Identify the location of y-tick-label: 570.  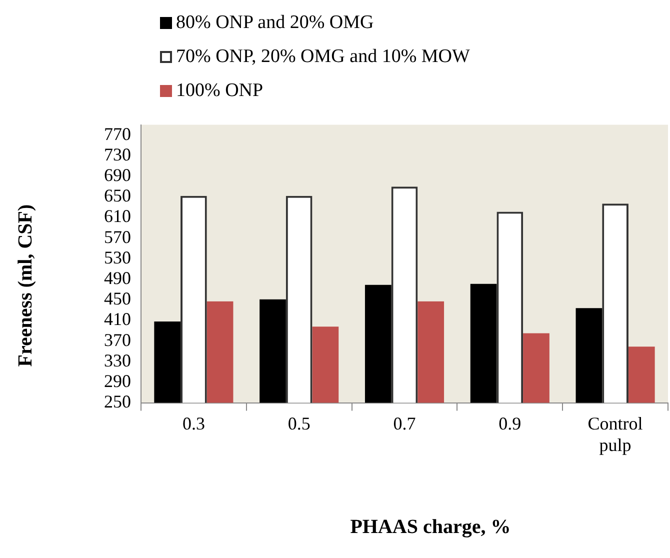
(117, 236).